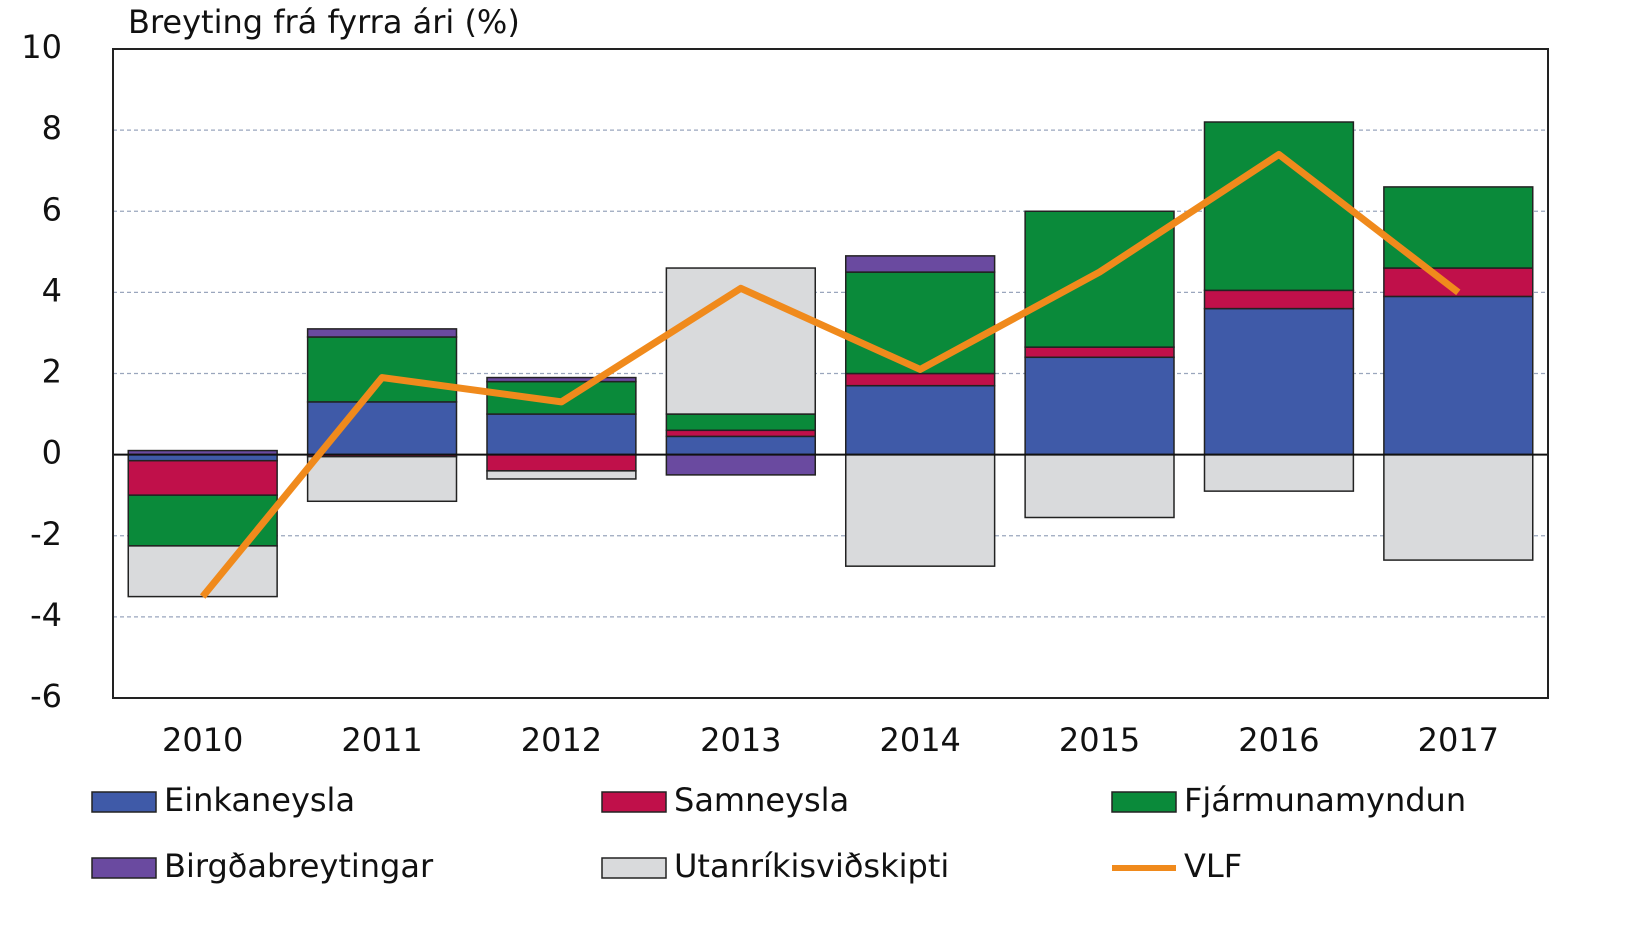 The width and height of the screenshot is (1644, 930). Describe the element at coordinates (52, 209) in the screenshot. I see `y-tick-label: 6` at that location.